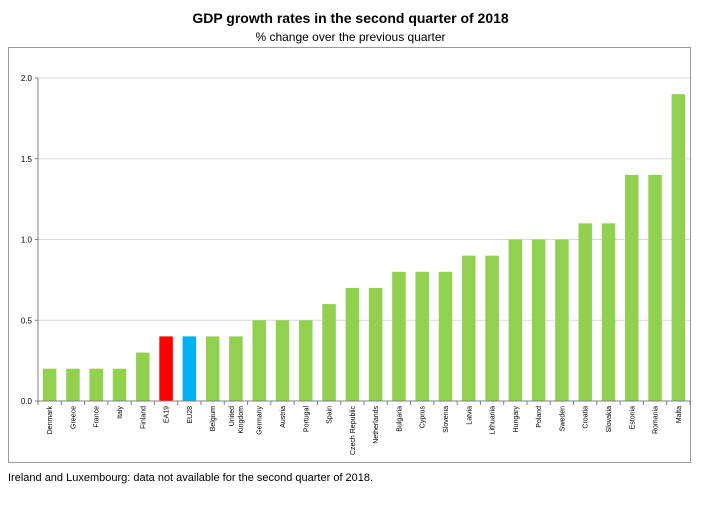  What do you see at coordinates (329, 352) in the screenshot?
I see `bar-spain` at bounding box center [329, 352].